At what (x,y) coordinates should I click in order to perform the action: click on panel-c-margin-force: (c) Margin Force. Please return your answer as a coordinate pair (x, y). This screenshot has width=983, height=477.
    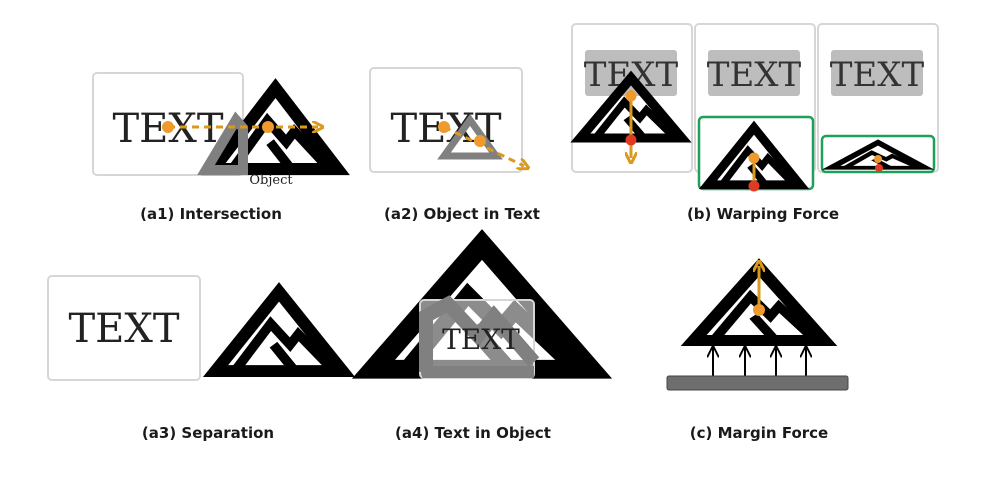
    Looking at the image, I should click on (757, 354).